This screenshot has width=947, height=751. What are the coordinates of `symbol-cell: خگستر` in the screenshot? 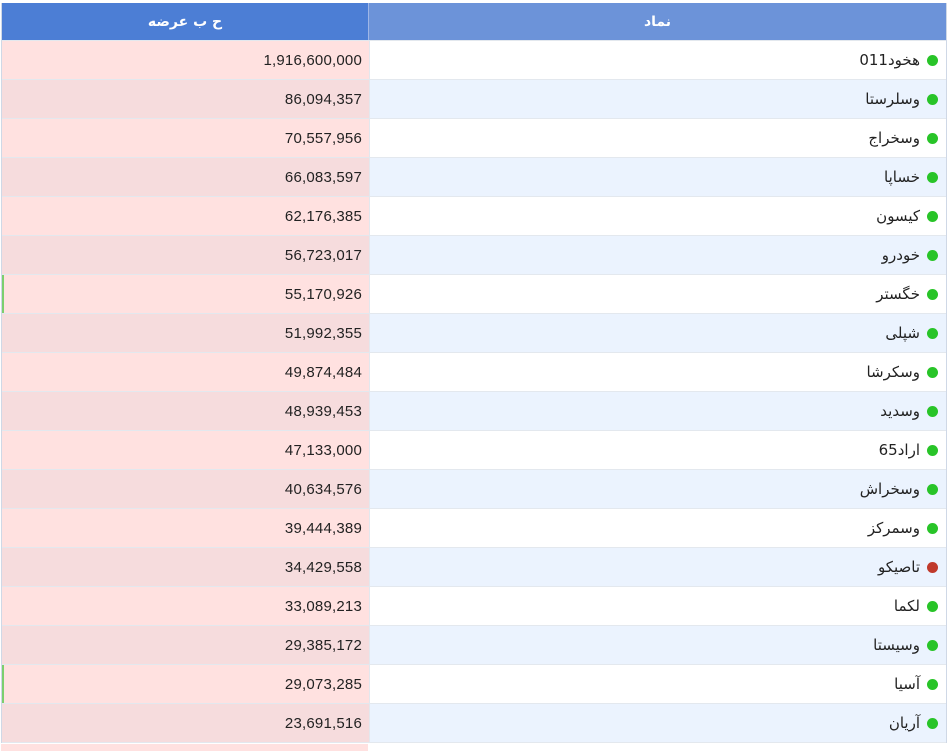 It's located at (657, 294).